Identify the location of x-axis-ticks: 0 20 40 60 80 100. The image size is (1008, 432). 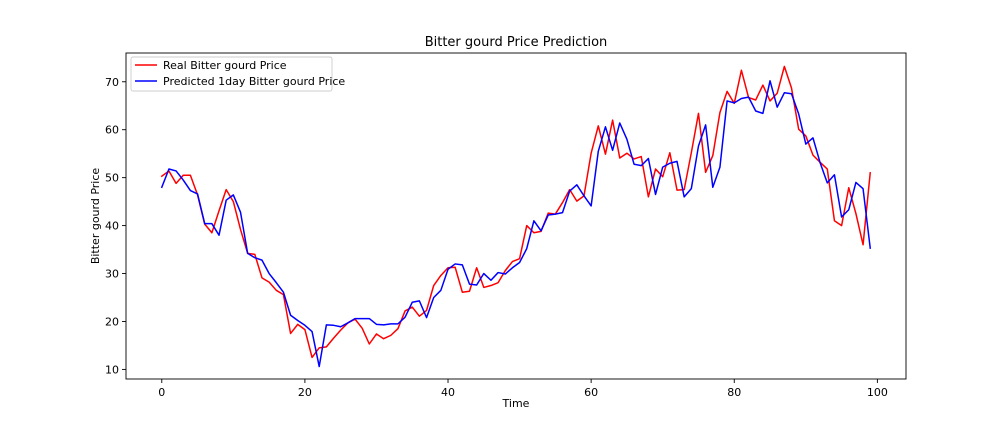
(523, 389).